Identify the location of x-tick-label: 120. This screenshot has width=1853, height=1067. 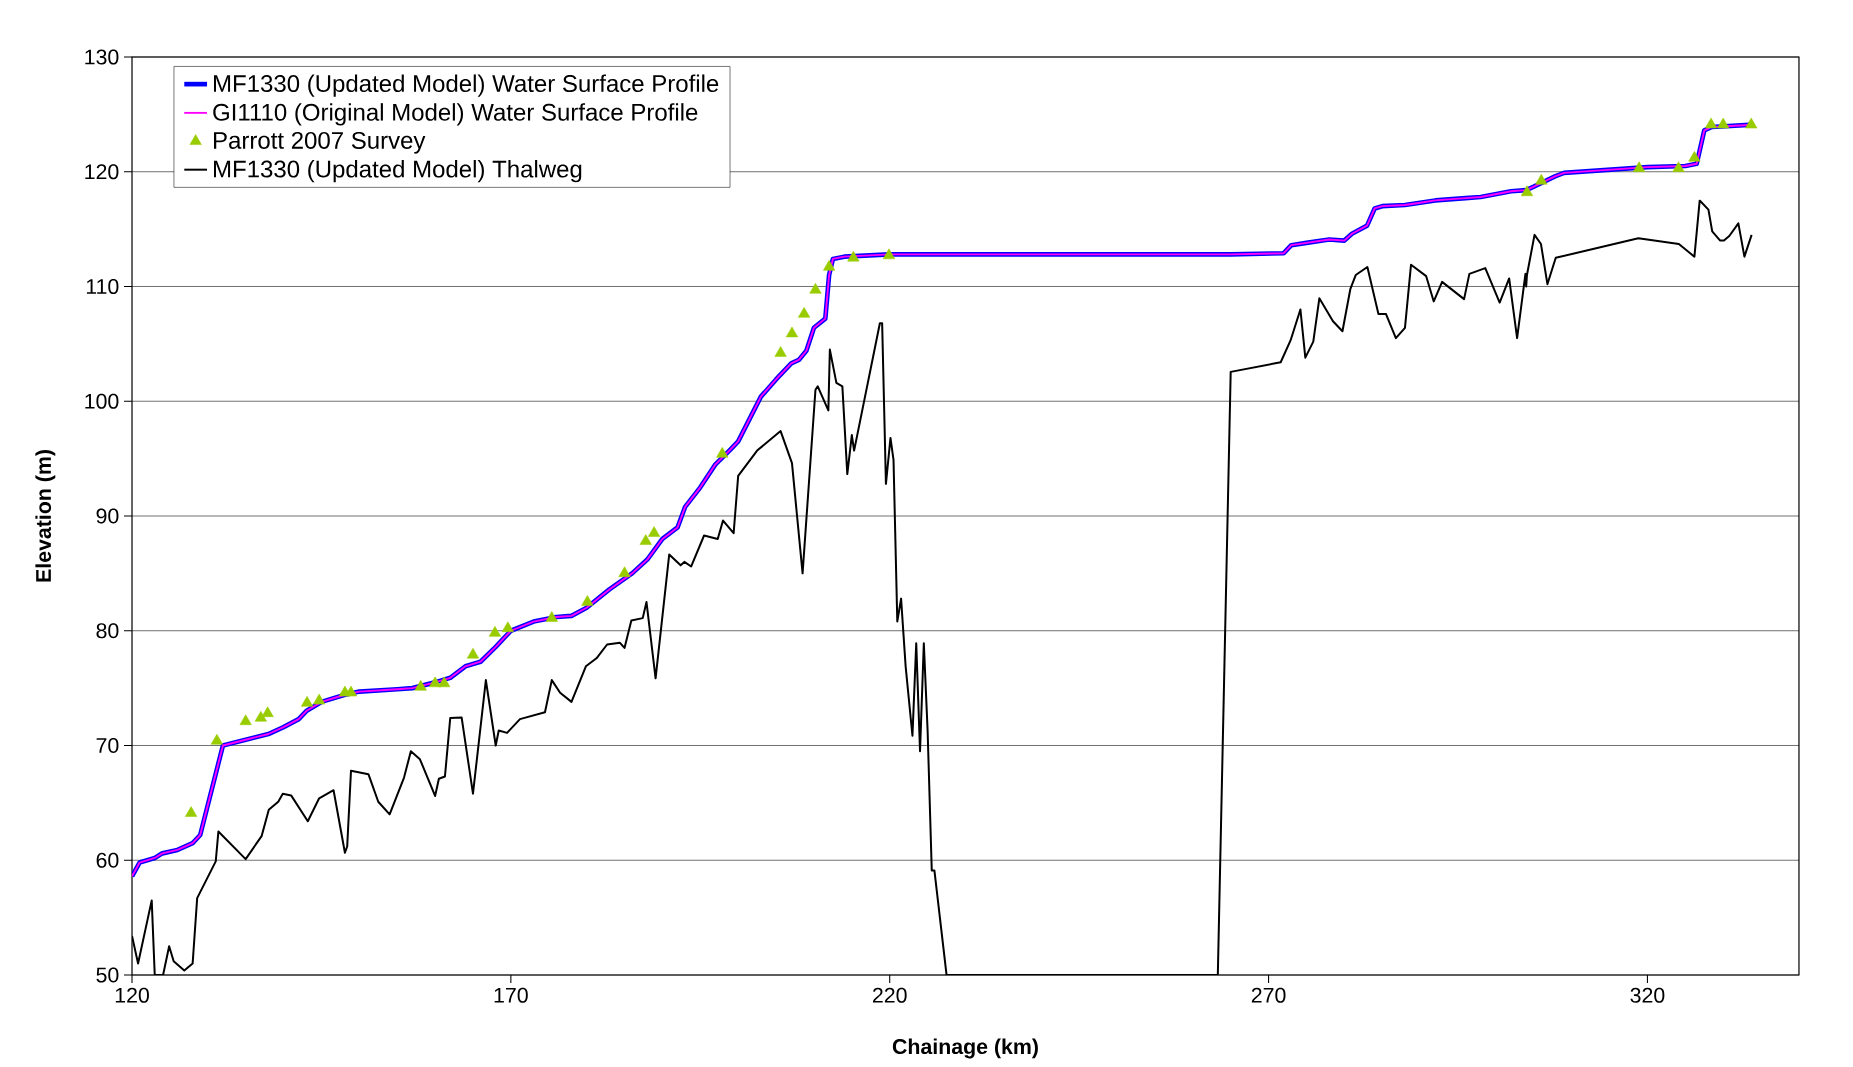
(132, 995).